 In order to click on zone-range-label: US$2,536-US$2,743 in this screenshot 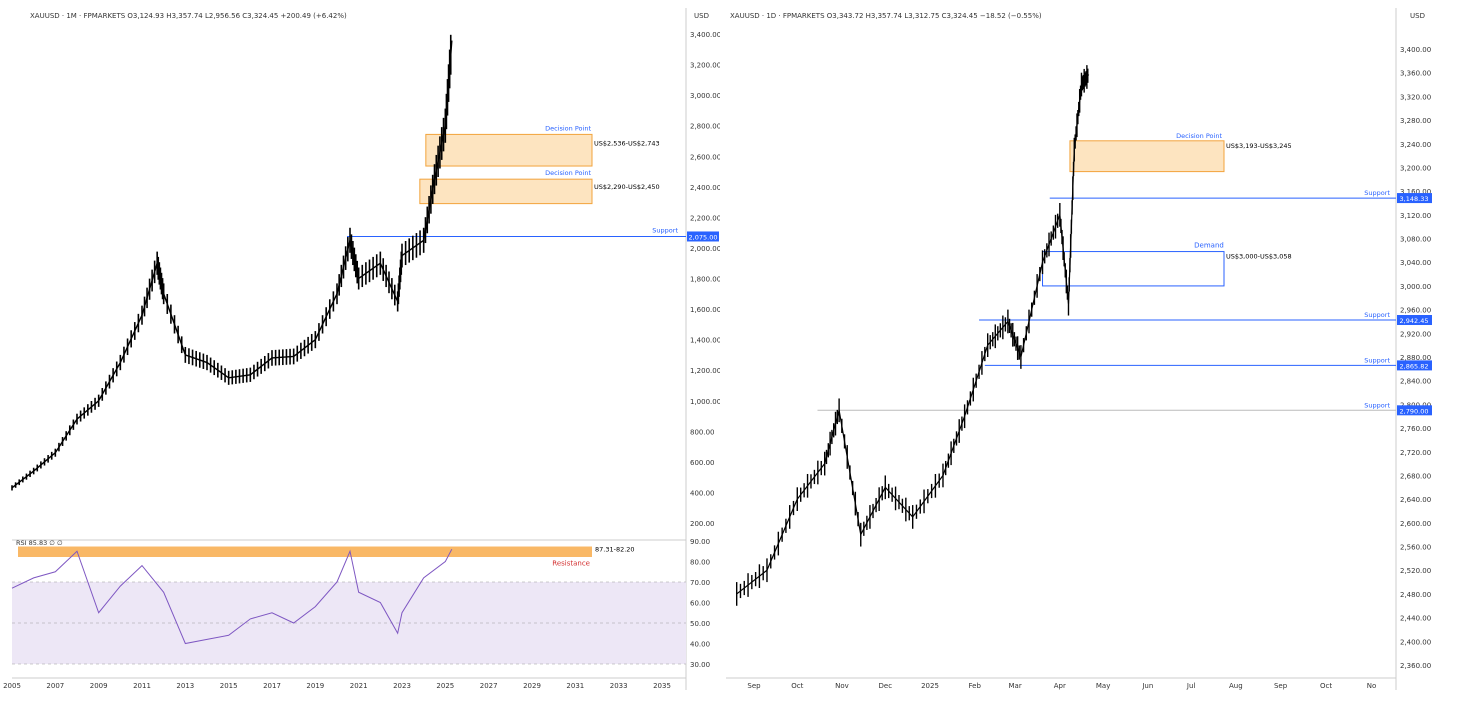, I will do `click(627, 143)`.